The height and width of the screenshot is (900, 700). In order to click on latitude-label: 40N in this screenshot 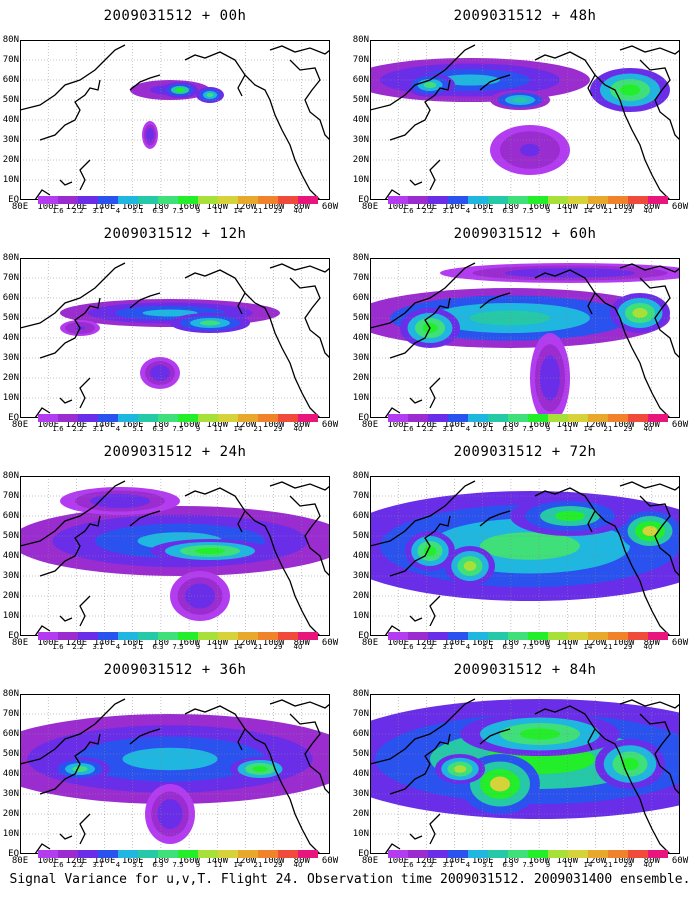, I will do `click(10, 120)`.